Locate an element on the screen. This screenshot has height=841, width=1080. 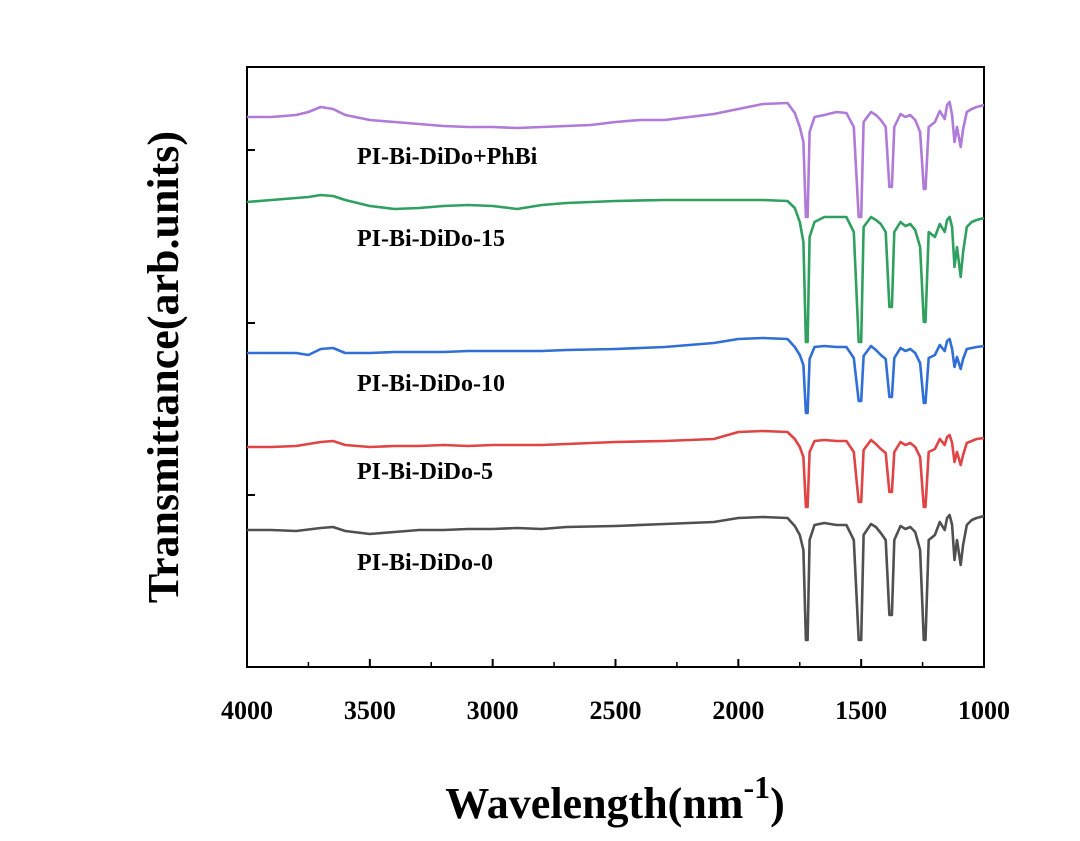
x-axis-title-close: ) is located at coordinates (777, 803).